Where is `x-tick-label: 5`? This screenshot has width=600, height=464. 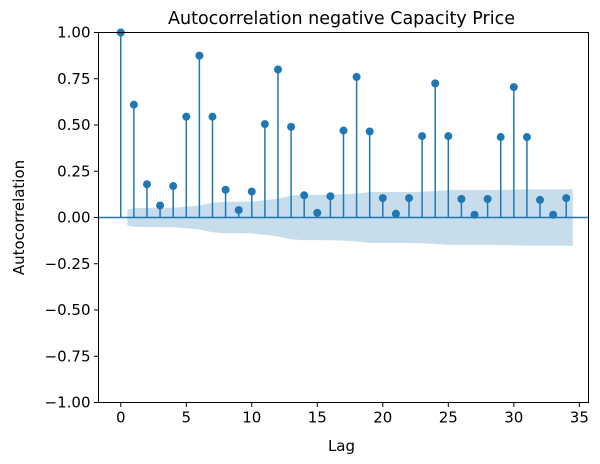
x-tick-label: 5 is located at coordinates (187, 418).